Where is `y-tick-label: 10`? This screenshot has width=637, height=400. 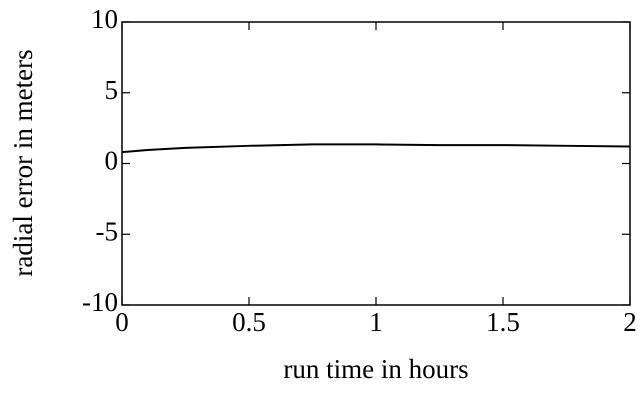
y-tick-label: 10 is located at coordinates (104, 19).